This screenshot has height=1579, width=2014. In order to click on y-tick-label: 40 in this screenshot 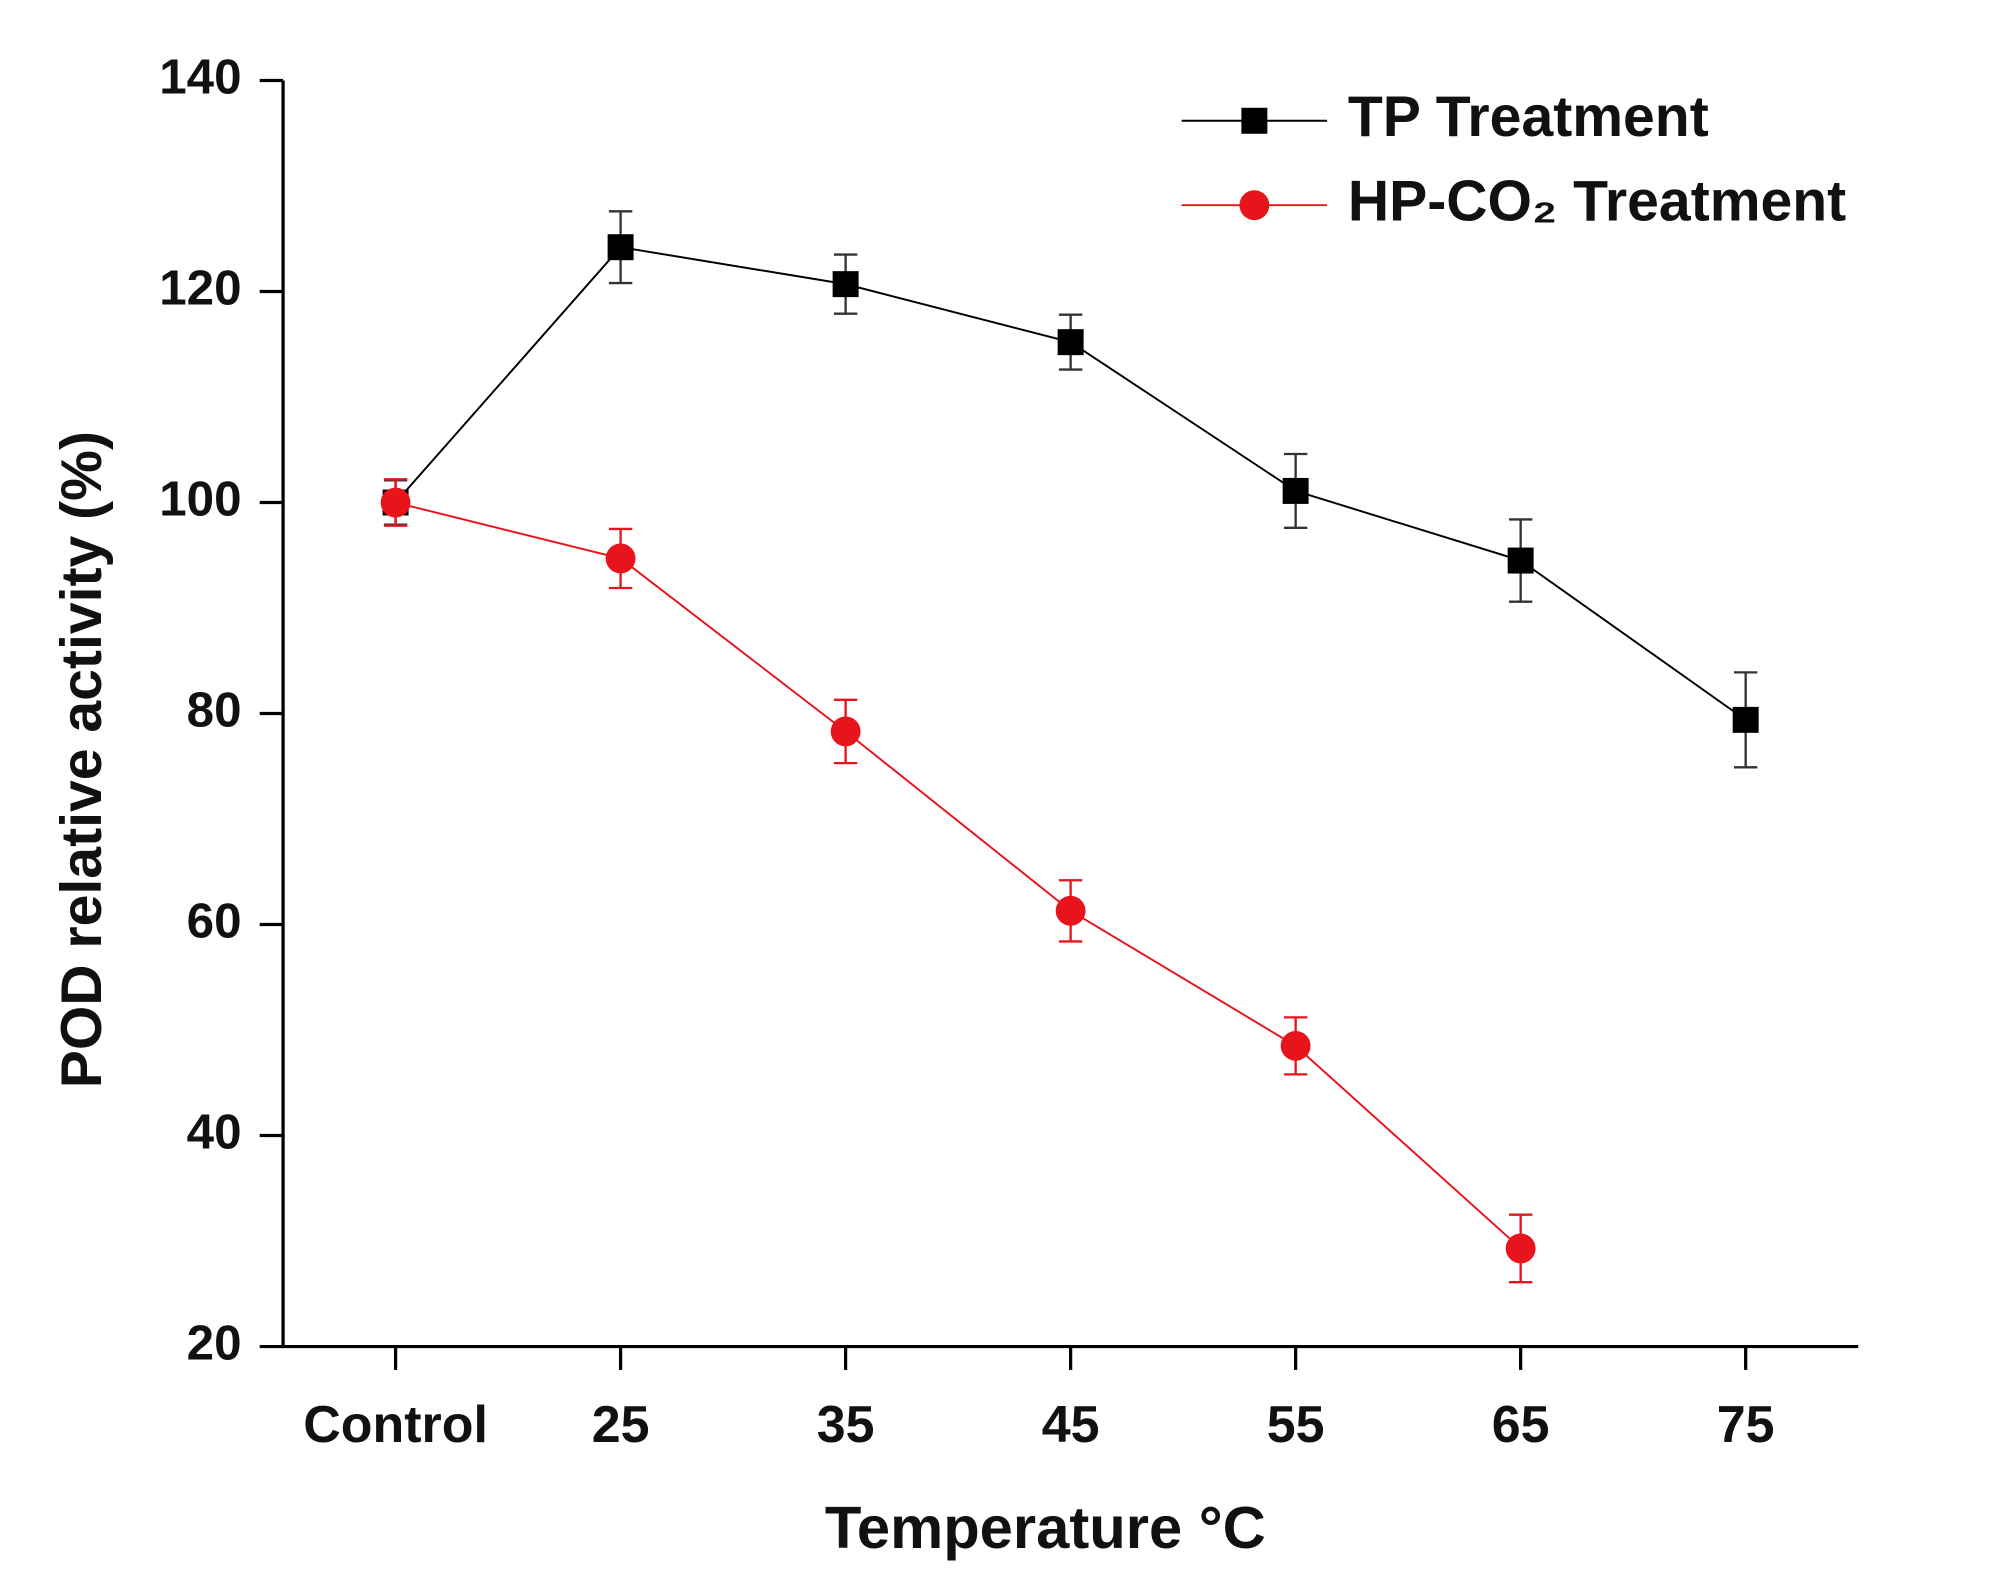, I will do `click(214, 1132)`.